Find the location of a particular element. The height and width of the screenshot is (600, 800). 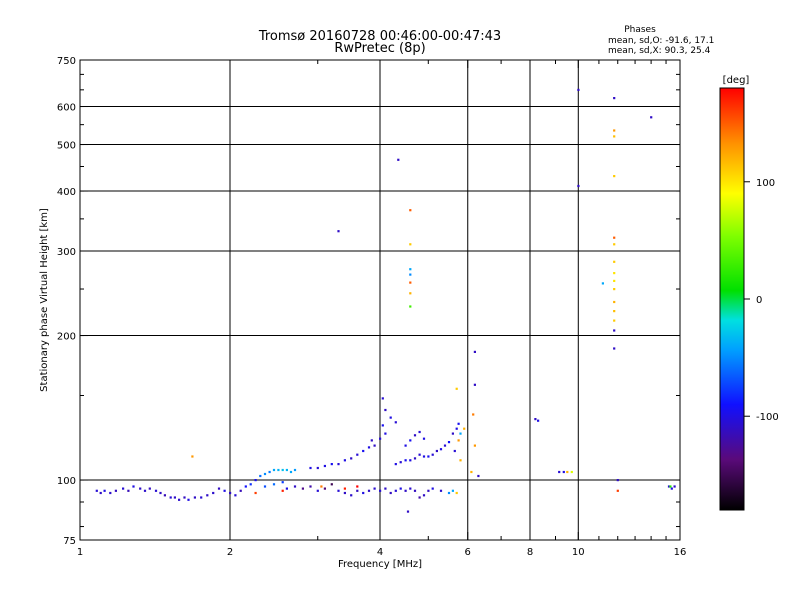

chart-title: Tromsø 20160728 00:46:00-00:47:43 is located at coordinates (379, 36).